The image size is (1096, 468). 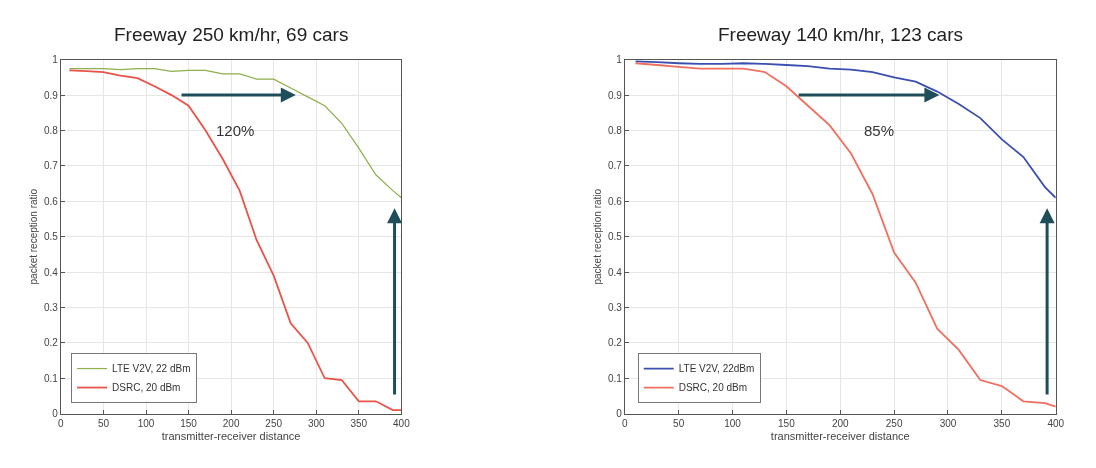 I want to click on legend-label: LTE V2V, 22 dBm, so click(x=151, y=369).